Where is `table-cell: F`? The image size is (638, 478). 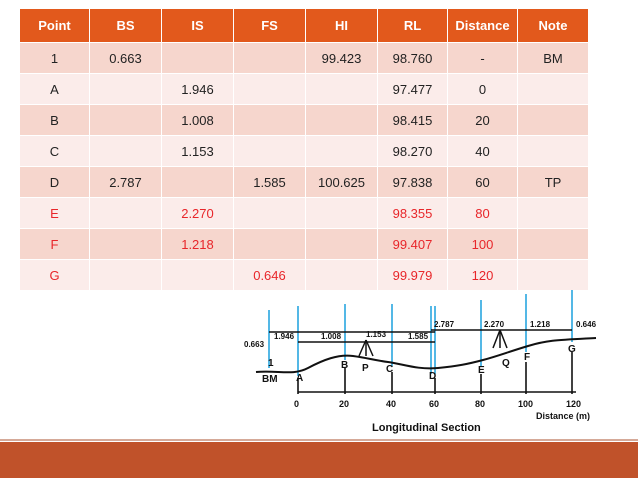
table-cell: F is located at coordinates (54, 244).